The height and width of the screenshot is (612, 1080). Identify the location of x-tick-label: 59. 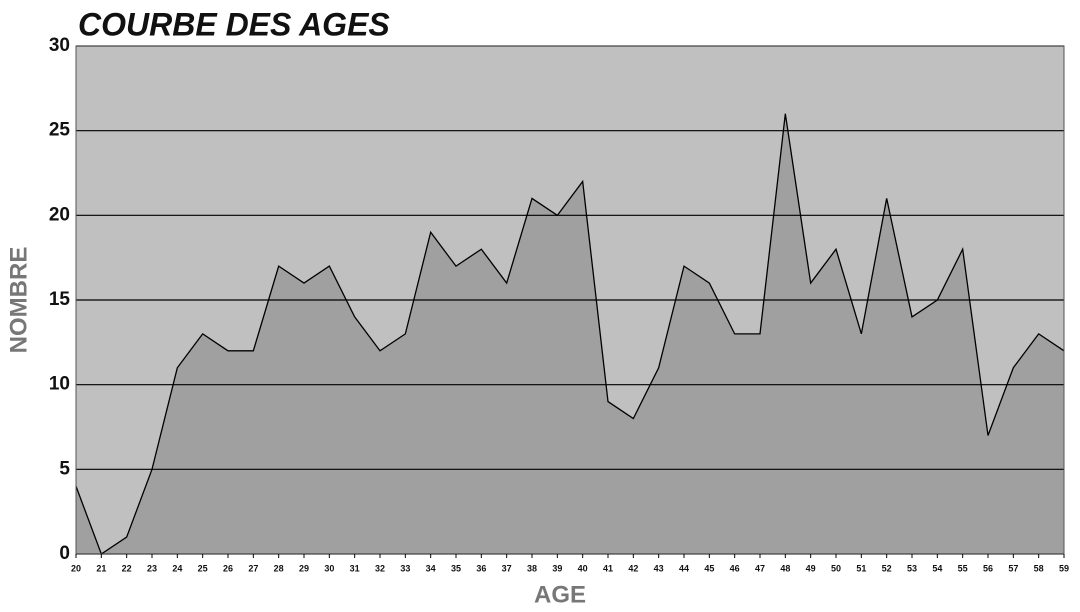
(1064, 568).